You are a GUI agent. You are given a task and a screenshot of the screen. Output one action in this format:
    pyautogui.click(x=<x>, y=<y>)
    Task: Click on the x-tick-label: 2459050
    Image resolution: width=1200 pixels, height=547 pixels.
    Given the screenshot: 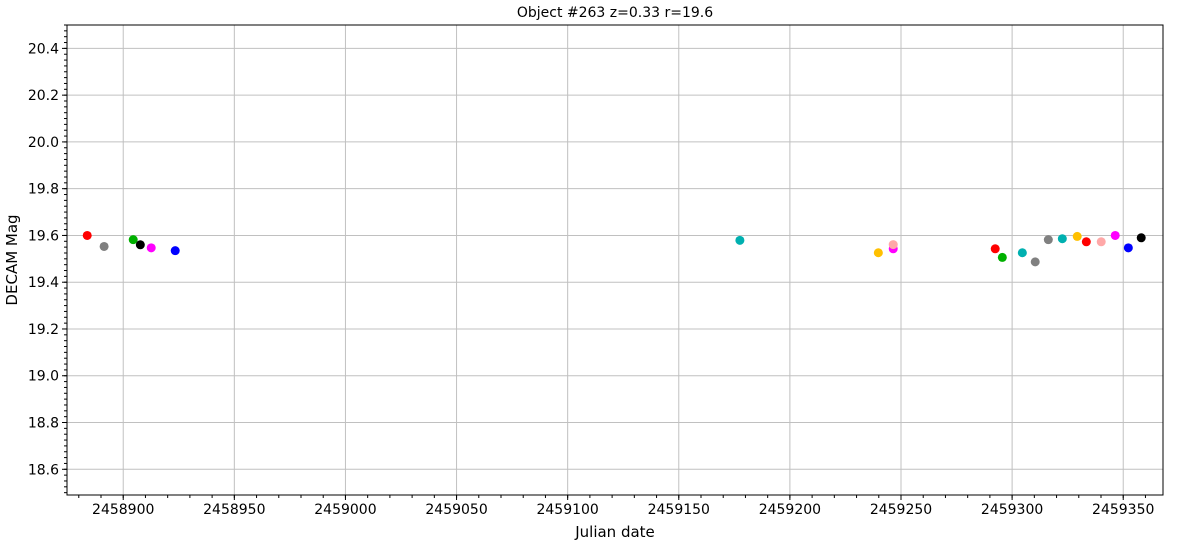 What is the action you would take?
    pyautogui.click(x=456, y=510)
    